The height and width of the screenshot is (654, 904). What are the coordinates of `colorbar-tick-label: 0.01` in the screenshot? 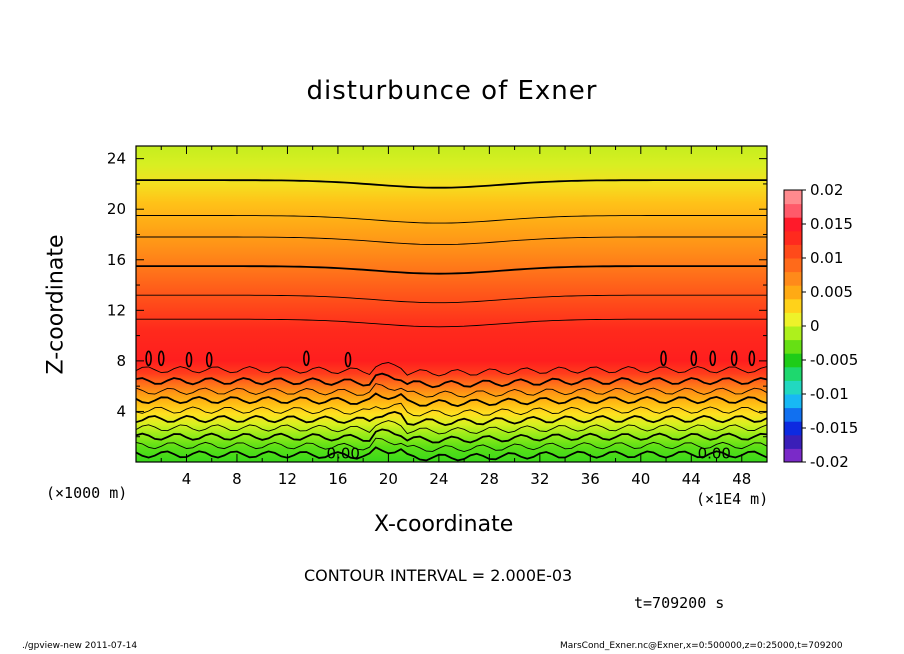 It's located at (826, 258).